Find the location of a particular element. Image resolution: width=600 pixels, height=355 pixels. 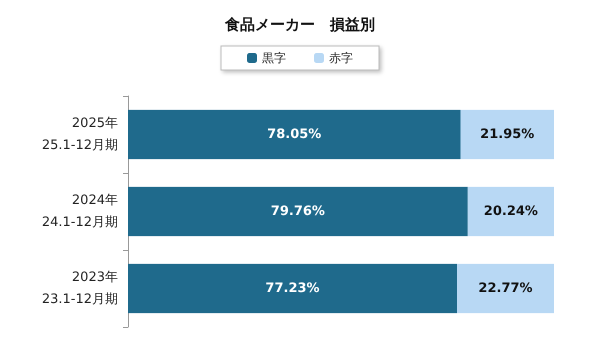

legend-label: 赤字 is located at coordinates (341, 58).